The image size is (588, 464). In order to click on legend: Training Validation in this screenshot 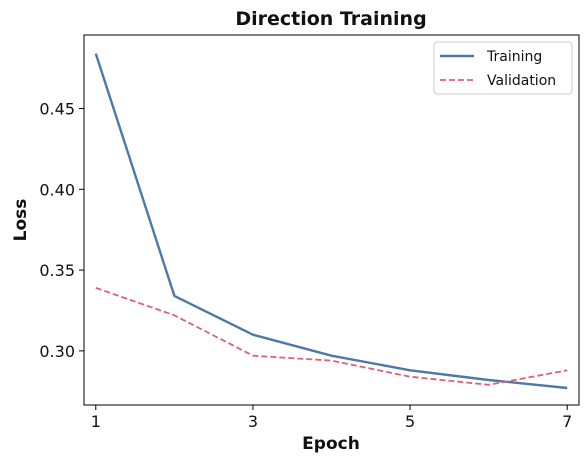, I will do `click(503, 68)`.